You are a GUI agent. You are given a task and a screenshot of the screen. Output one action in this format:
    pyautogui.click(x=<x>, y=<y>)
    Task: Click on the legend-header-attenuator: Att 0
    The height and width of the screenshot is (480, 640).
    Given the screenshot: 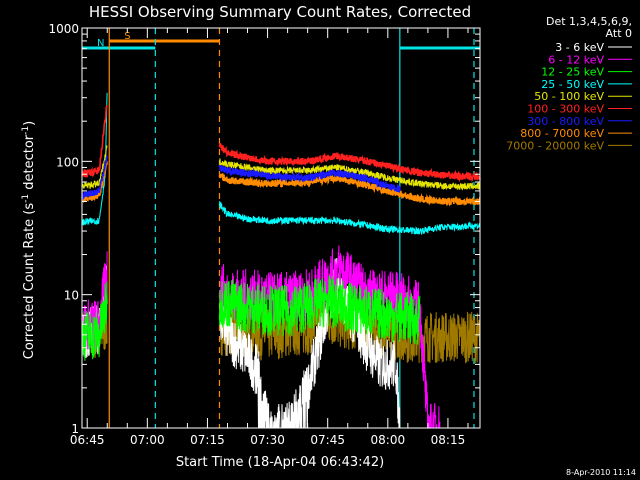 What is the action you would take?
    pyautogui.click(x=619, y=33)
    